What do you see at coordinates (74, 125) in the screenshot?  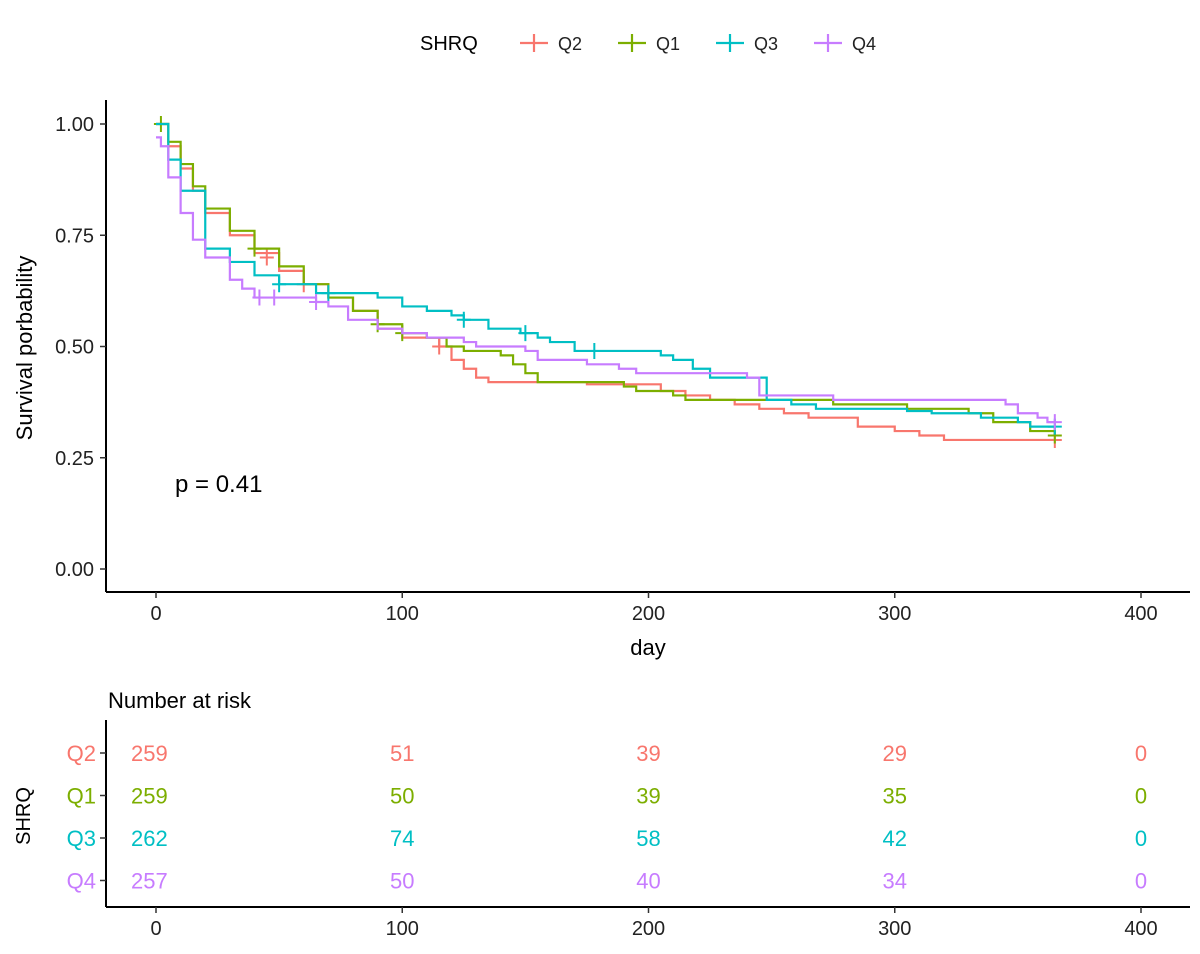 I see `y-tick-label: 1.00` at bounding box center [74, 125].